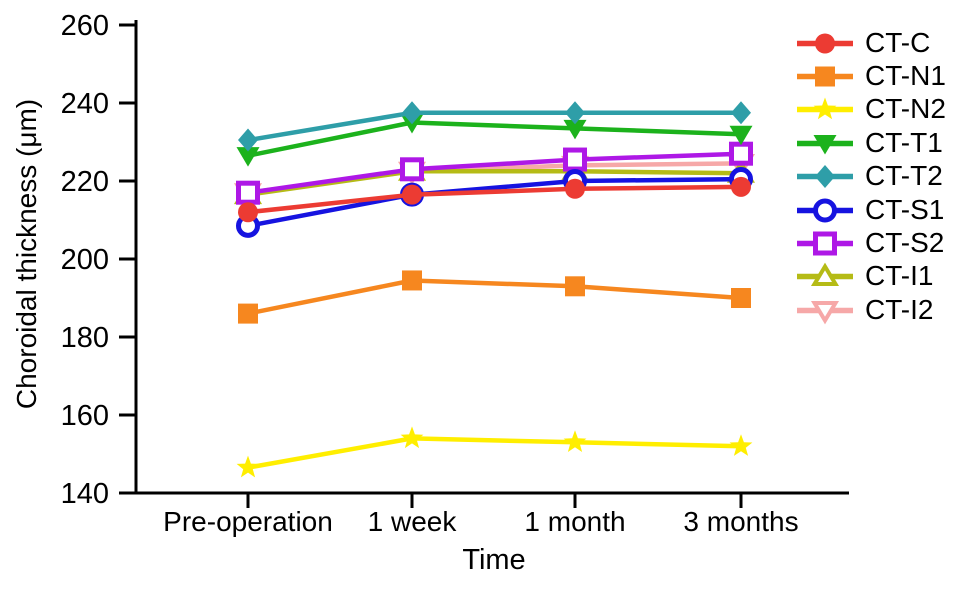 Image resolution: width=969 pixels, height=591 pixels. Describe the element at coordinates (899, 309) in the screenshot. I see `legend-label: CT-I2` at that location.